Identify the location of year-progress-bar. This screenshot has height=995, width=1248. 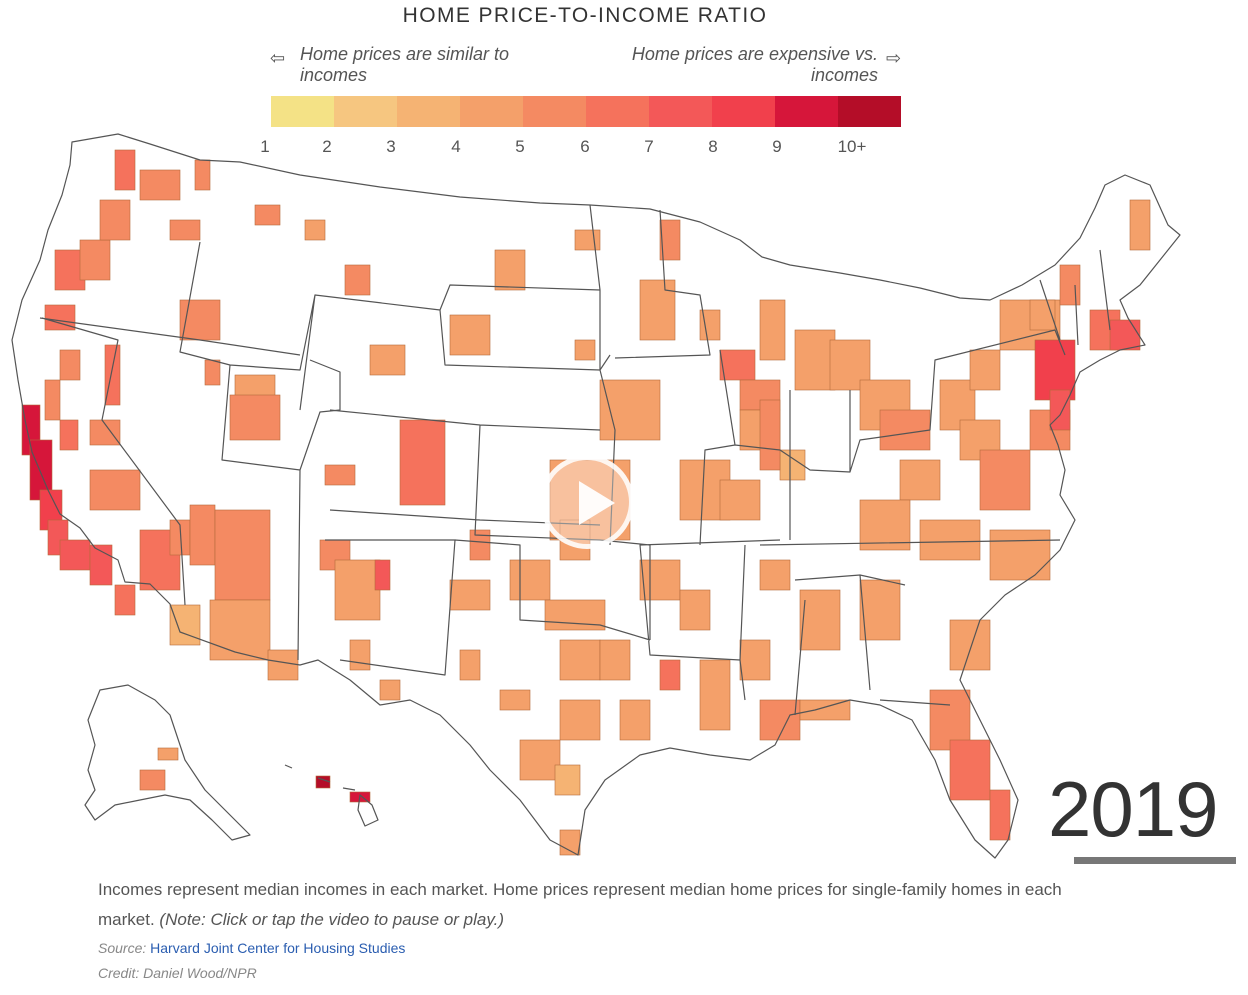
(1155, 860).